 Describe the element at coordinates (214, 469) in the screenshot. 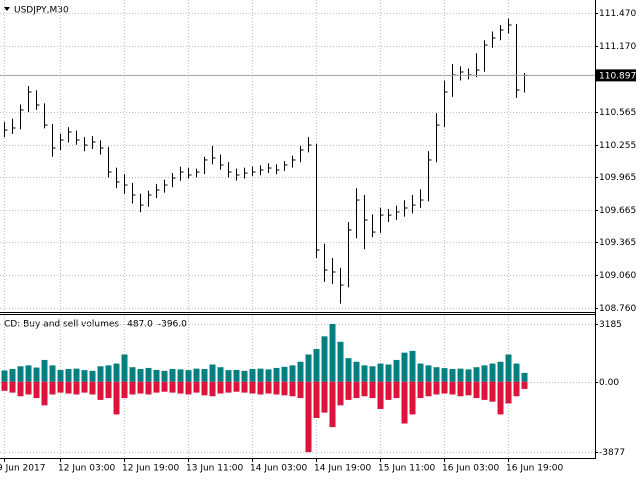

I see `x-tick-label: 13 Jun 11:00` at that location.